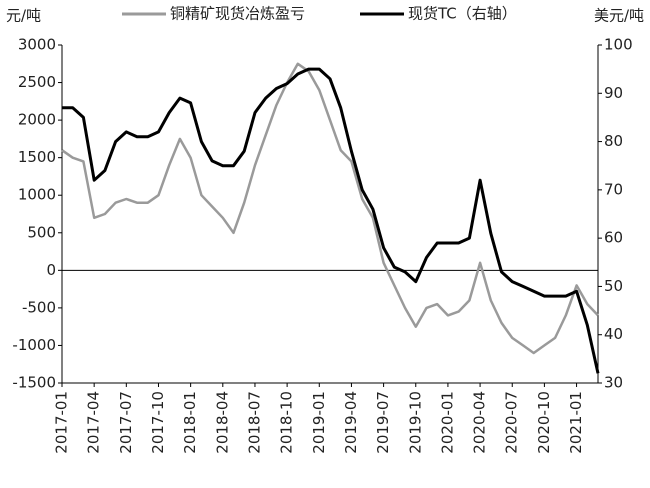 The height and width of the screenshot is (488, 650). What do you see at coordinates (126, 422) in the screenshot?
I see `x-tick-label: 2017-07` at bounding box center [126, 422].